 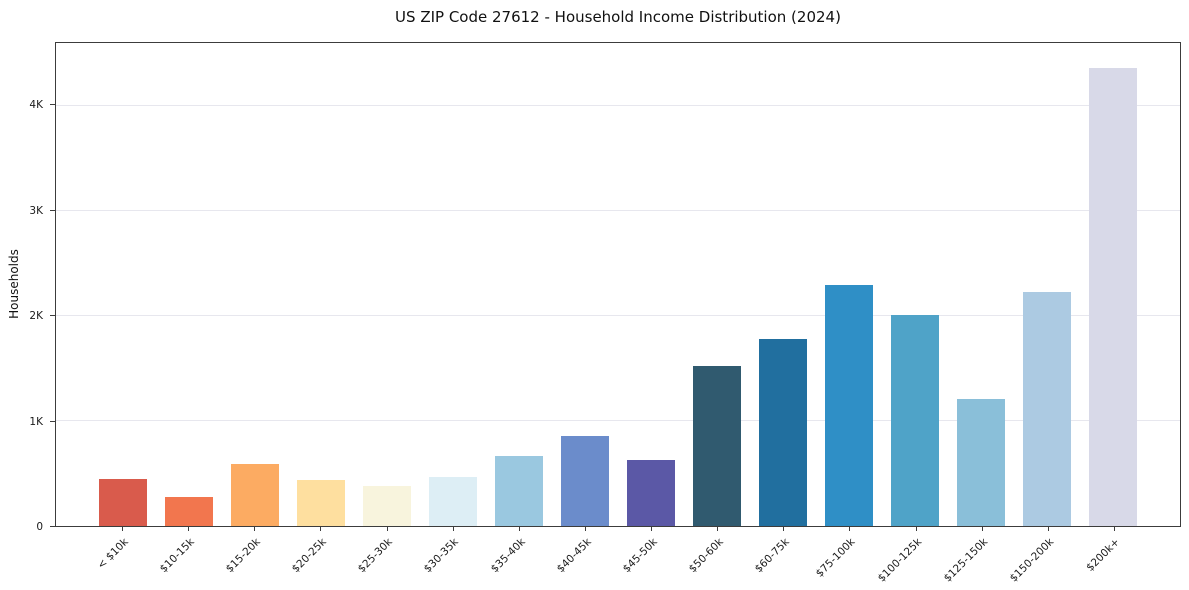 I want to click on x-tick-label: $10-15k, so click(x=177, y=556).